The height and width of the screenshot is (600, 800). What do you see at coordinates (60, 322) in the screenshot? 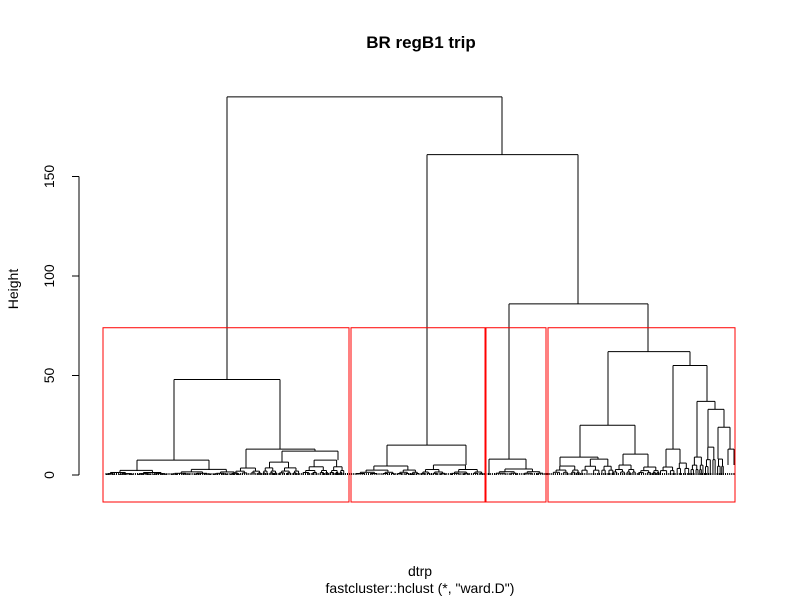
I see `y-axis: 0 50 100 150` at bounding box center [60, 322].